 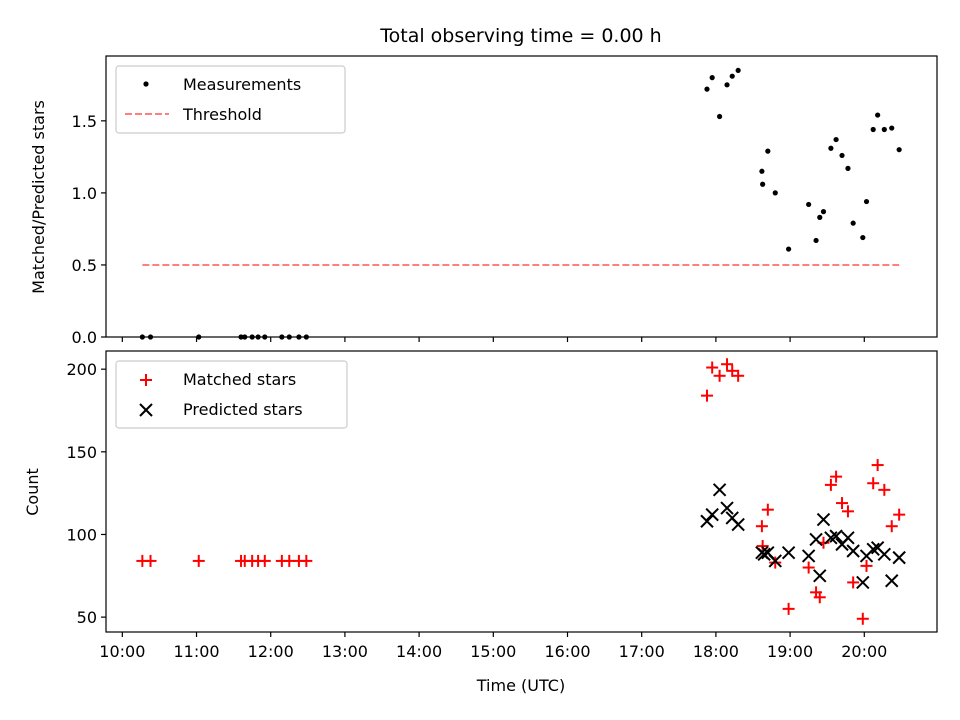 I want to click on legend-predicted-label: Predicted stars, so click(x=243, y=409).